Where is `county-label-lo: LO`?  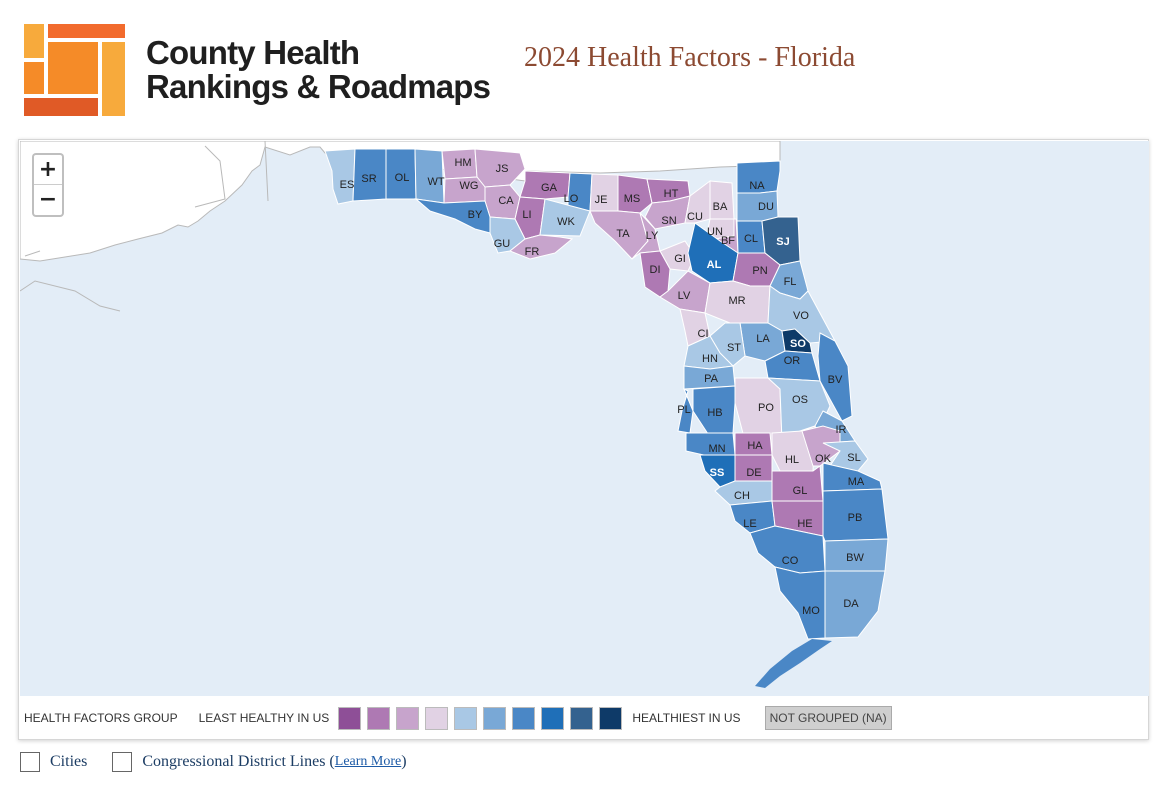 county-label-lo: LO is located at coordinates (571, 199).